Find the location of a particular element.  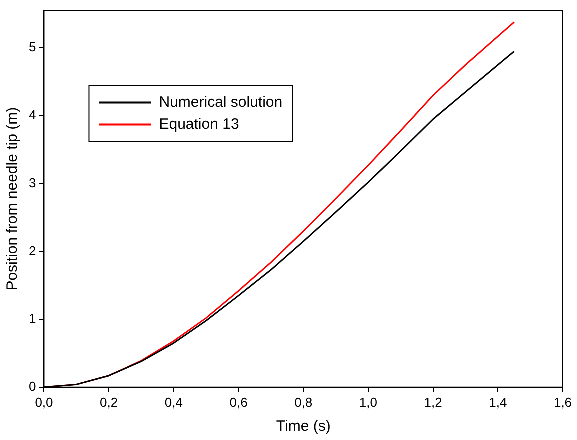

y-tick-label: 5 is located at coordinates (32, 47).